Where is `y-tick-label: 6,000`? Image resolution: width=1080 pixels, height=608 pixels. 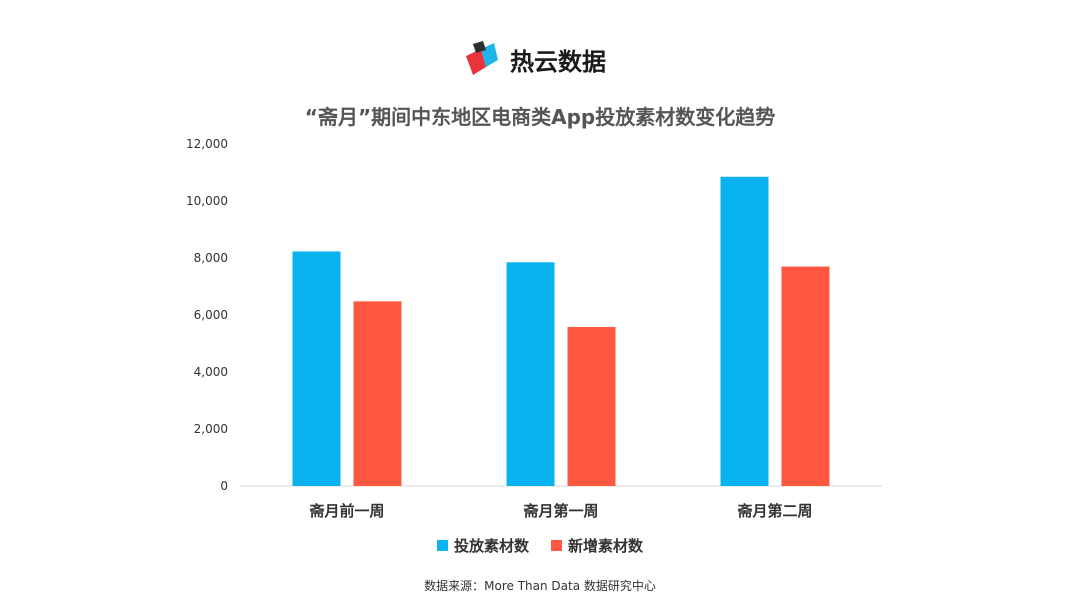
y-tick-label: 6,000 is located at coordinates (211, 315).